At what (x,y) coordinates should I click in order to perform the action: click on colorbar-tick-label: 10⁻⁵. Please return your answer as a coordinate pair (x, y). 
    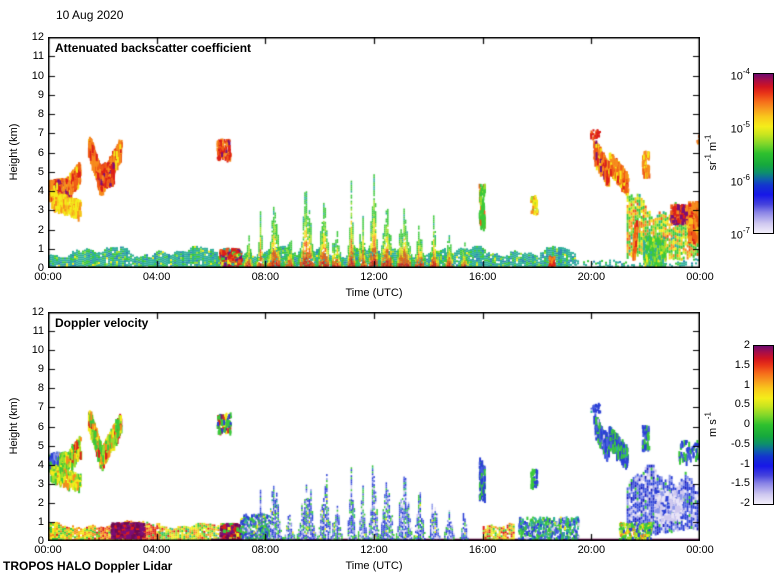
    Looking at the image, I should click on (740, 128).